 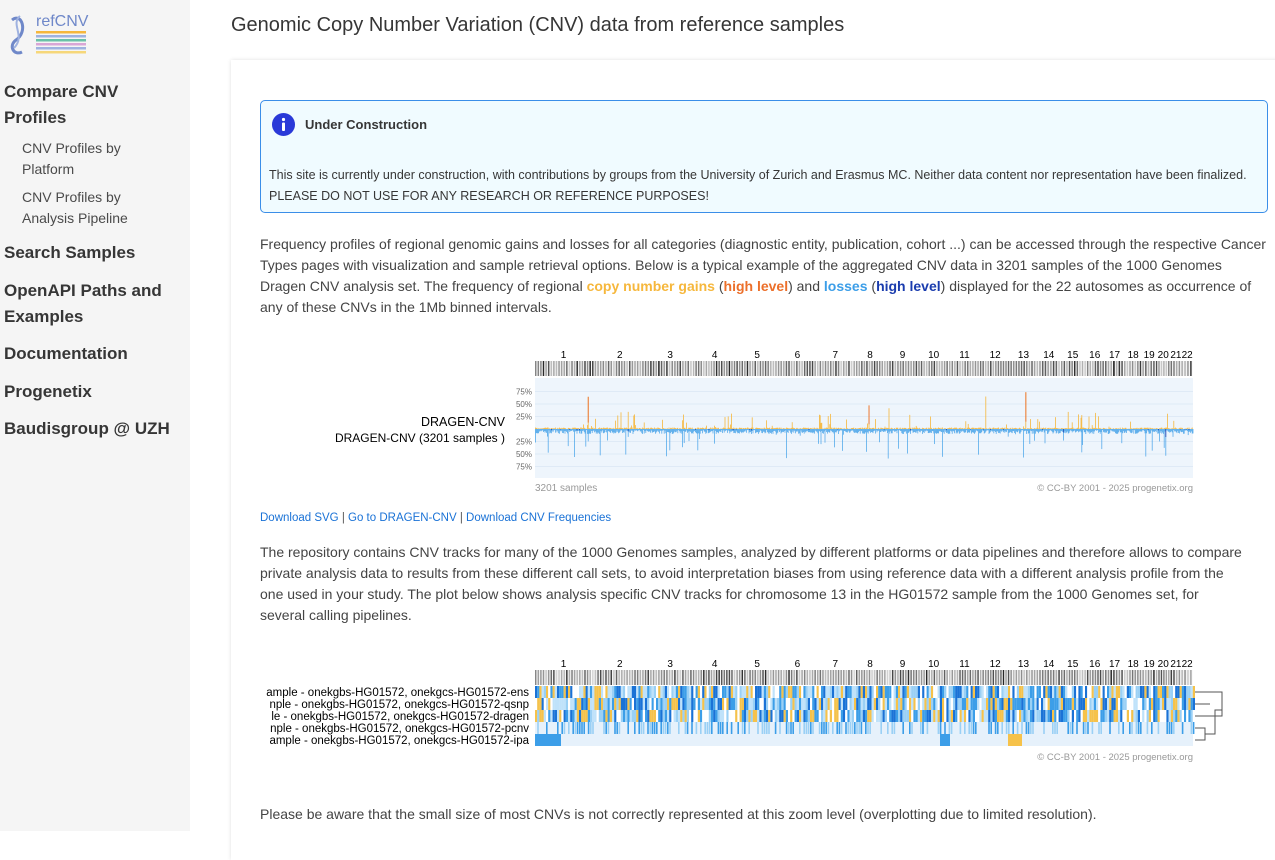 What do you see at coordinates (94, 253) in the screenshot?
I see `nav-search-samples: Search Samples` at bounding box center [94, 253].